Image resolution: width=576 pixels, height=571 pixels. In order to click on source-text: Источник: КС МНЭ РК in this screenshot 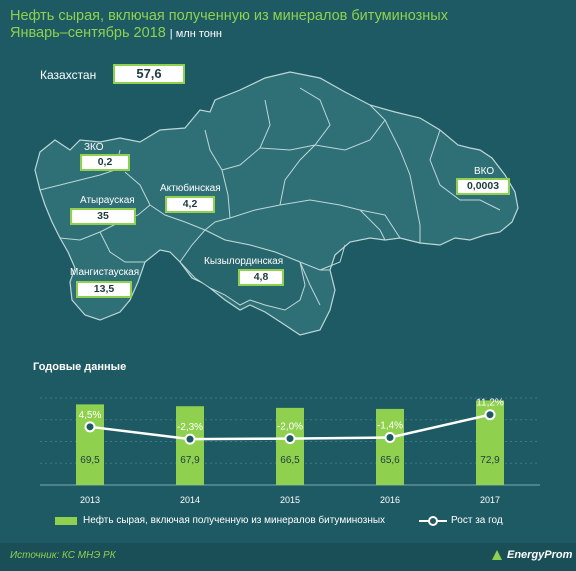, I will do `click(63, 555)`.